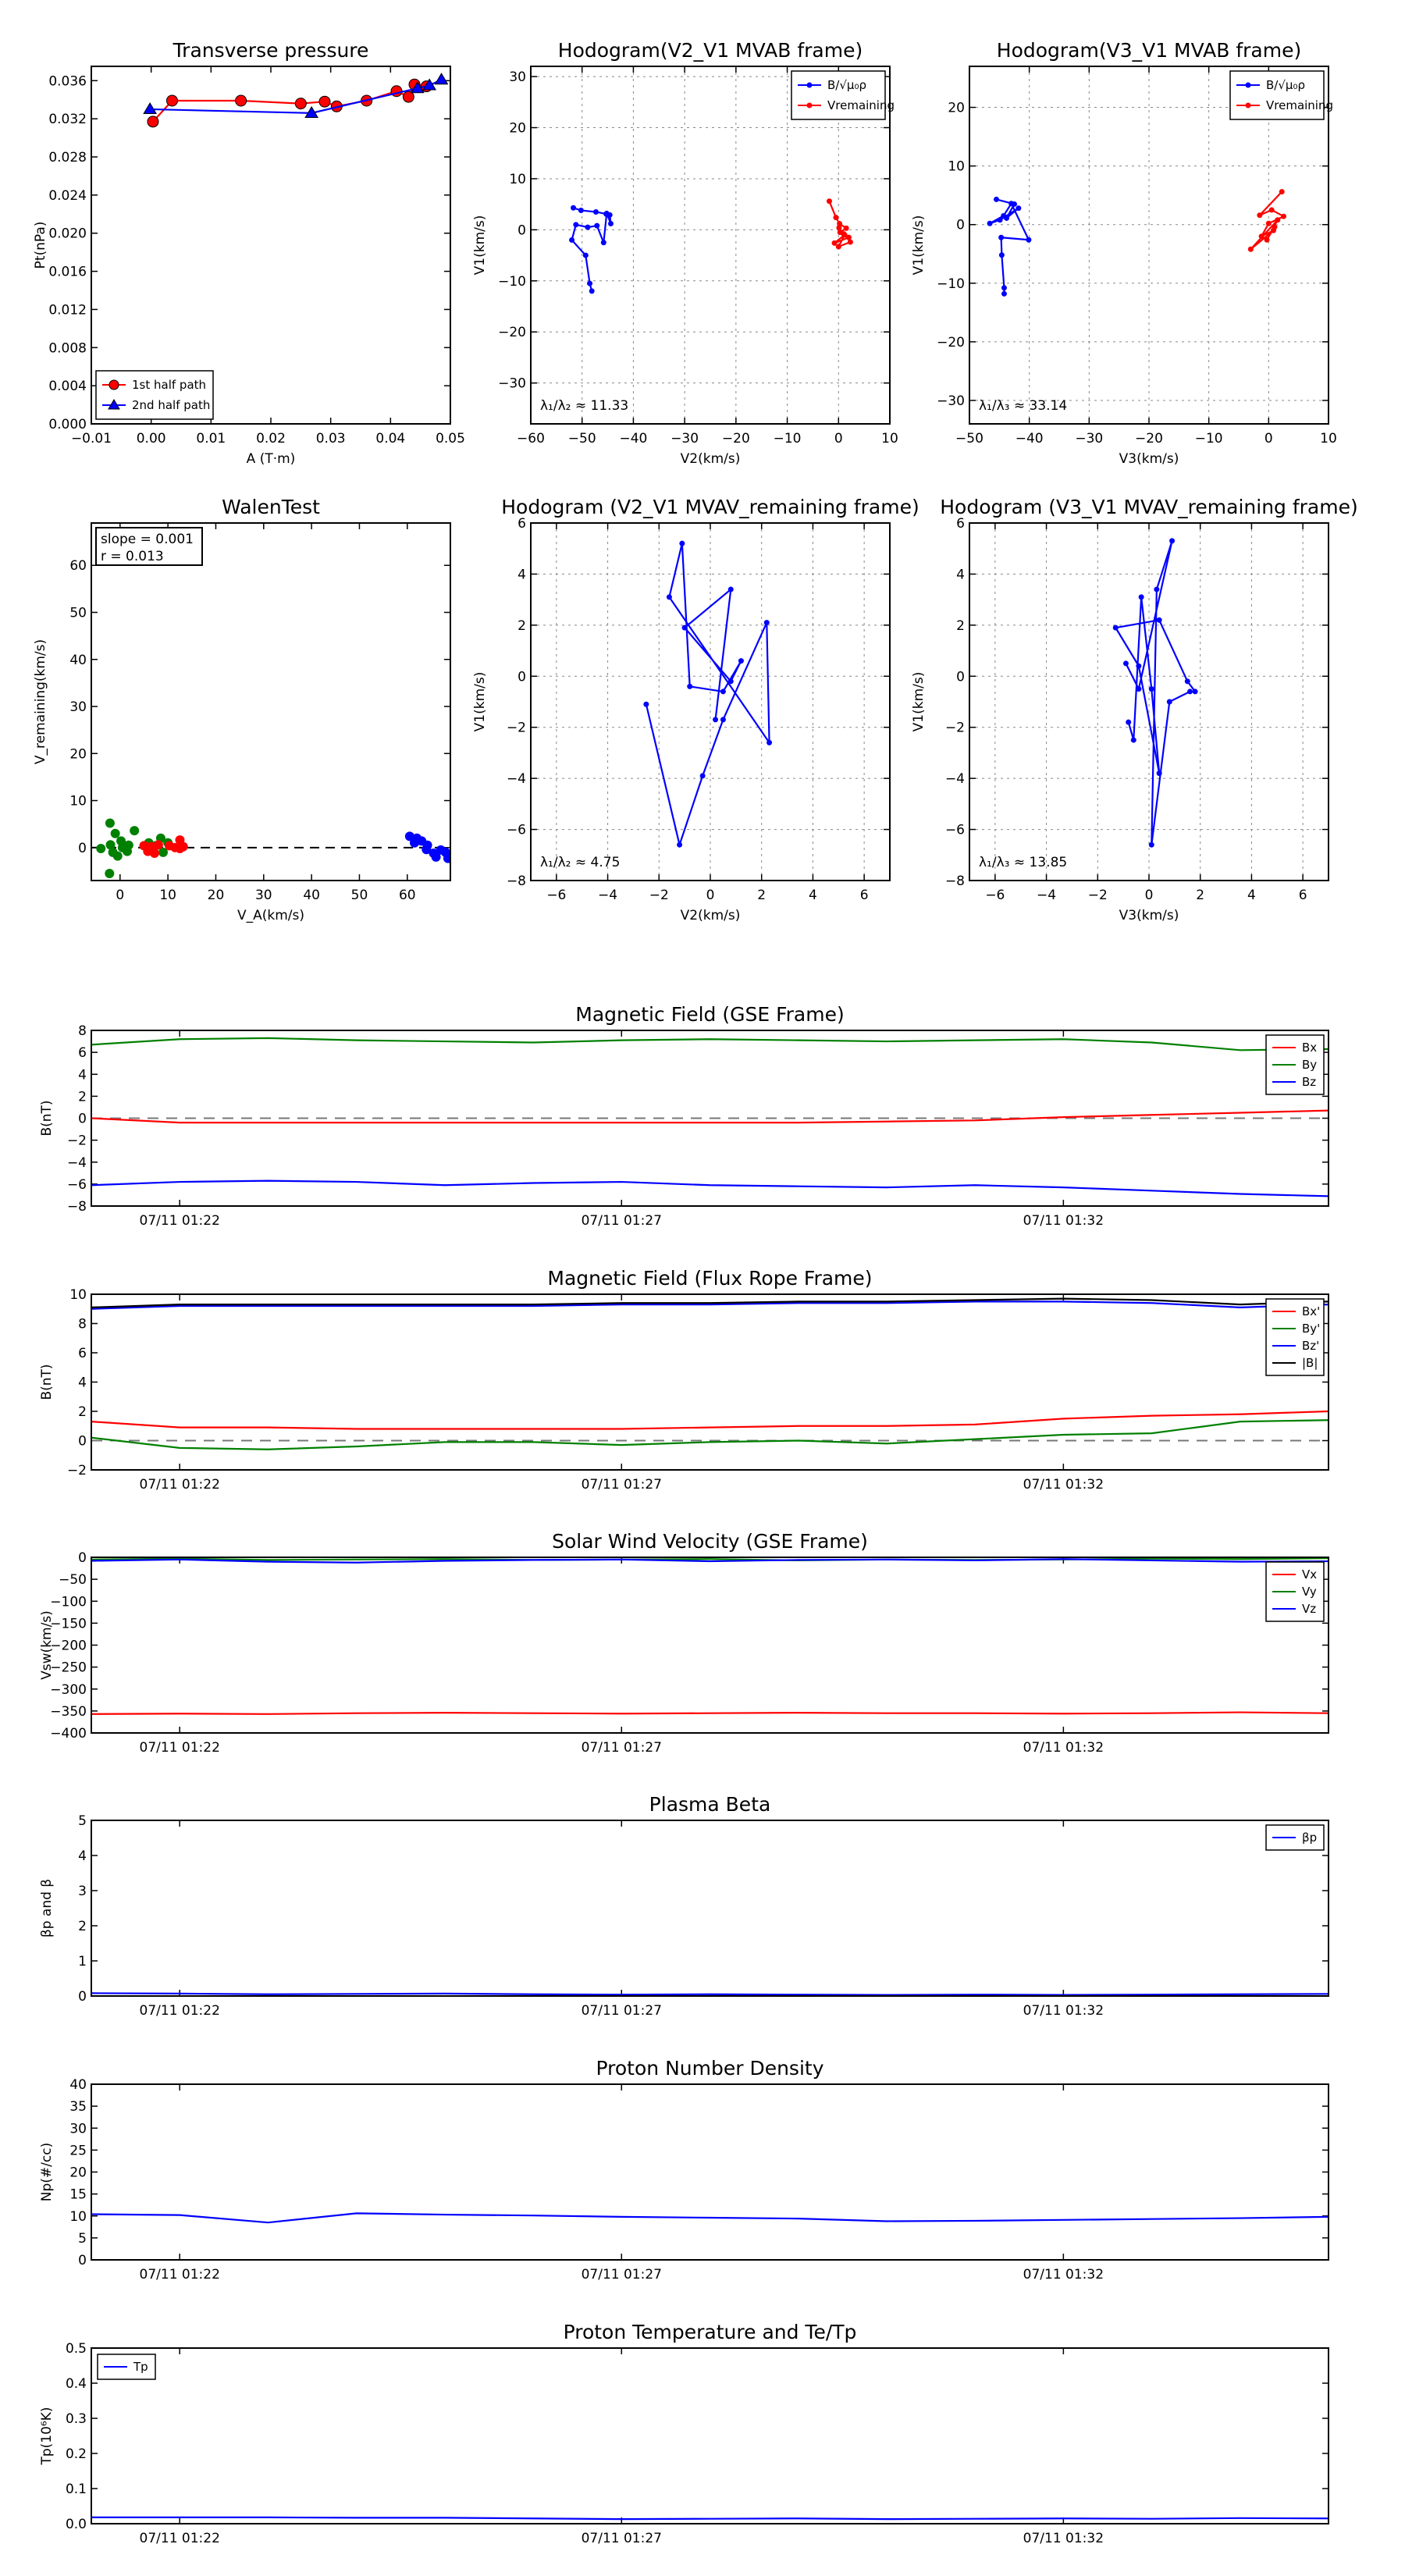 The height and width of the screenshot is (2576, 1405). What do you see at coordinates (217, 895) in the screenshot?
I see `x-tick-label: 20` at bounding box center [217, 895].